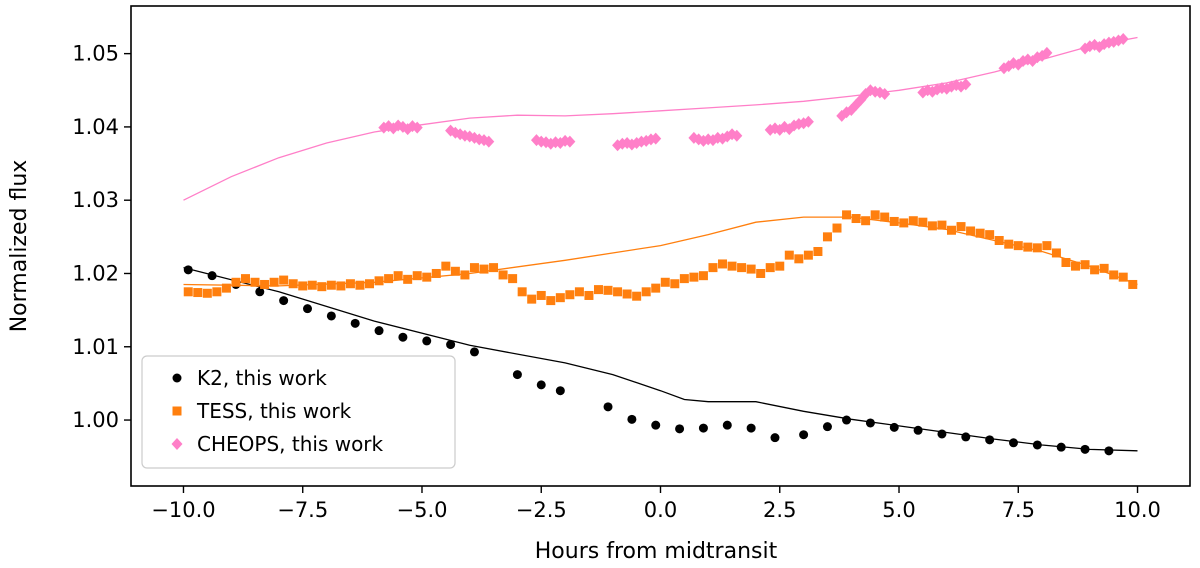  I want to click on x-tick-label: −5.0, so click(421, 510).